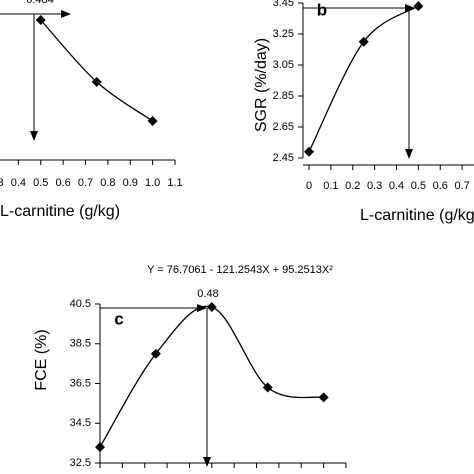  I want to click on annotation: 0.48, so click(207, 294).